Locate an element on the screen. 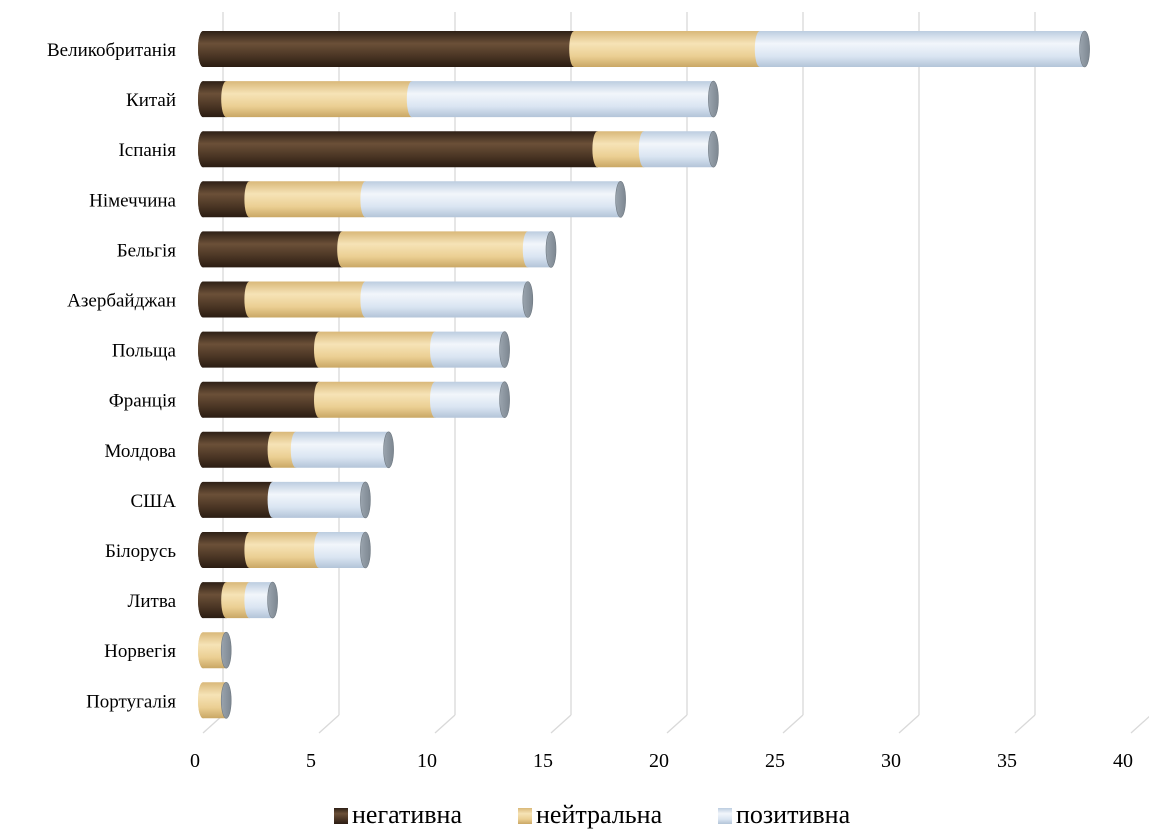 The image size is (1149, 838). x-tick-label-10: 10 is located at coordinates (427, 761).